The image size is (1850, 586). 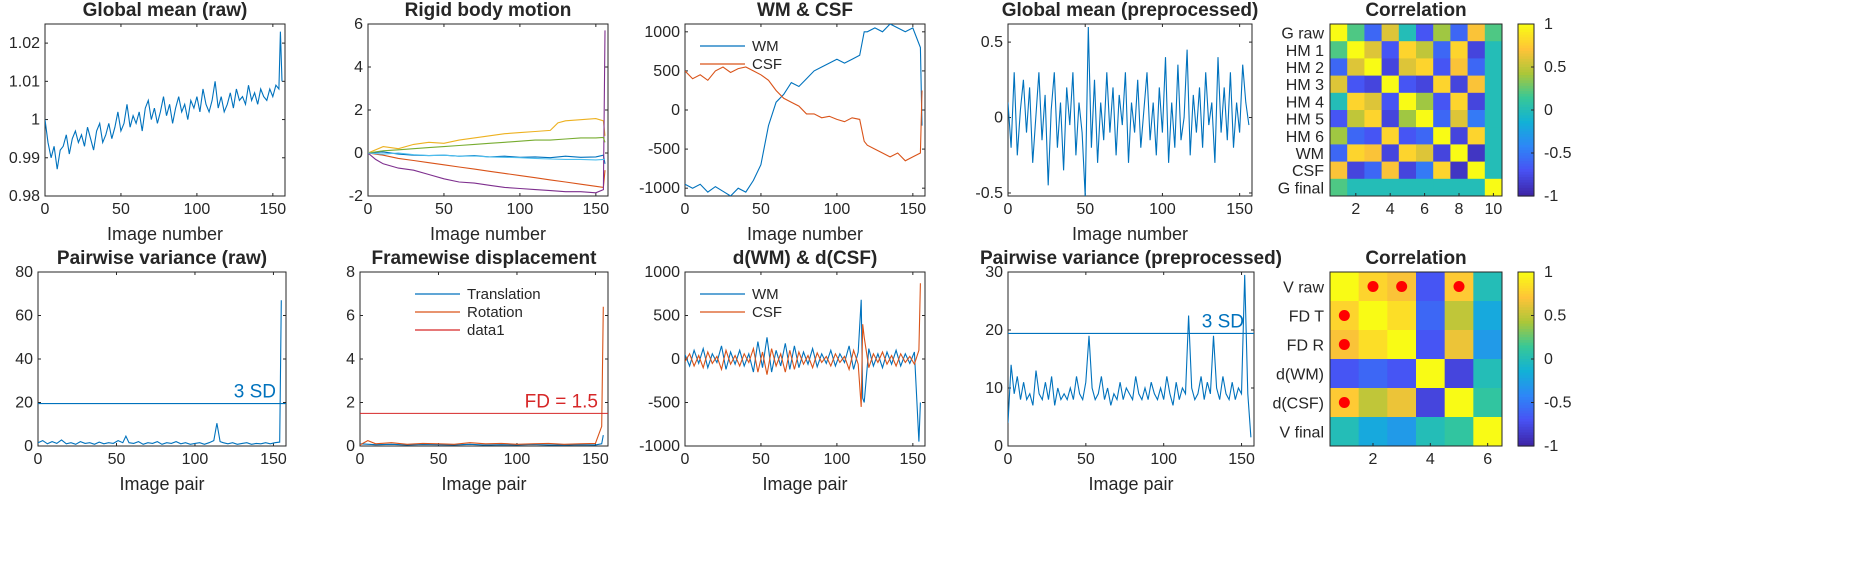 I want to click on x-axis-label: Image number, so click(x=165, y=234).